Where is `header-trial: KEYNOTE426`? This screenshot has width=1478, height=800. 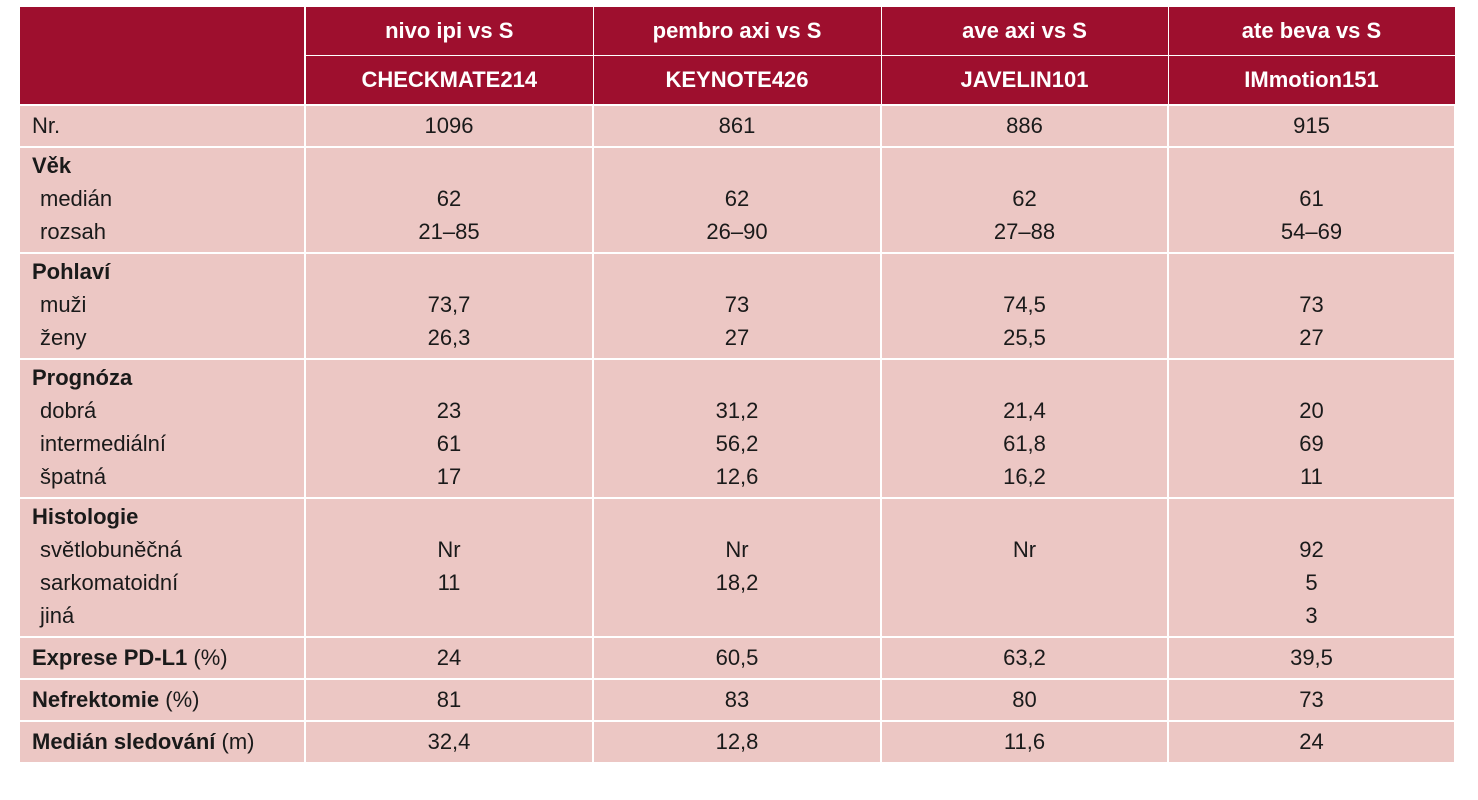 header-trial: KEYNOTE426 is located at coordinates (737, 80).